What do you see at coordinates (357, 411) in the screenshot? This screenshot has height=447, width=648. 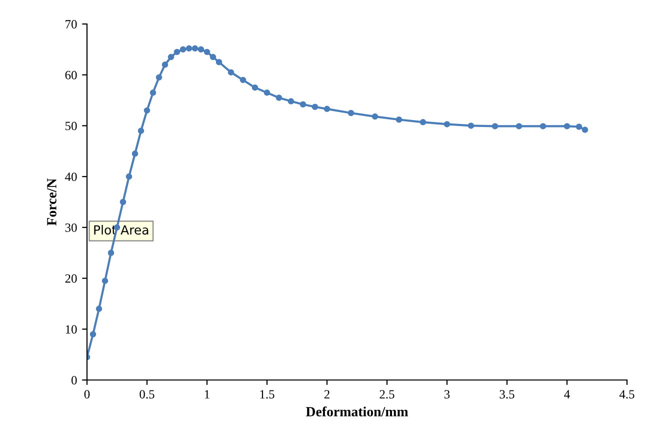 I see `x-axis-title: Deformation/mm` at bounding box center [357, 411].